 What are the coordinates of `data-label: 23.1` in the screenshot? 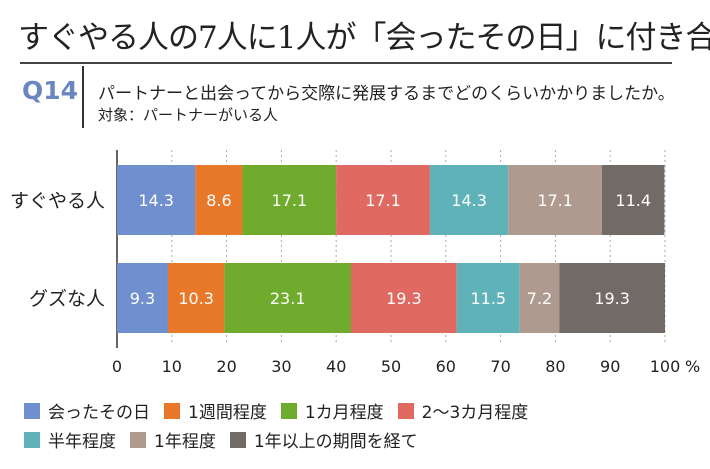 It's located at (288, 298).